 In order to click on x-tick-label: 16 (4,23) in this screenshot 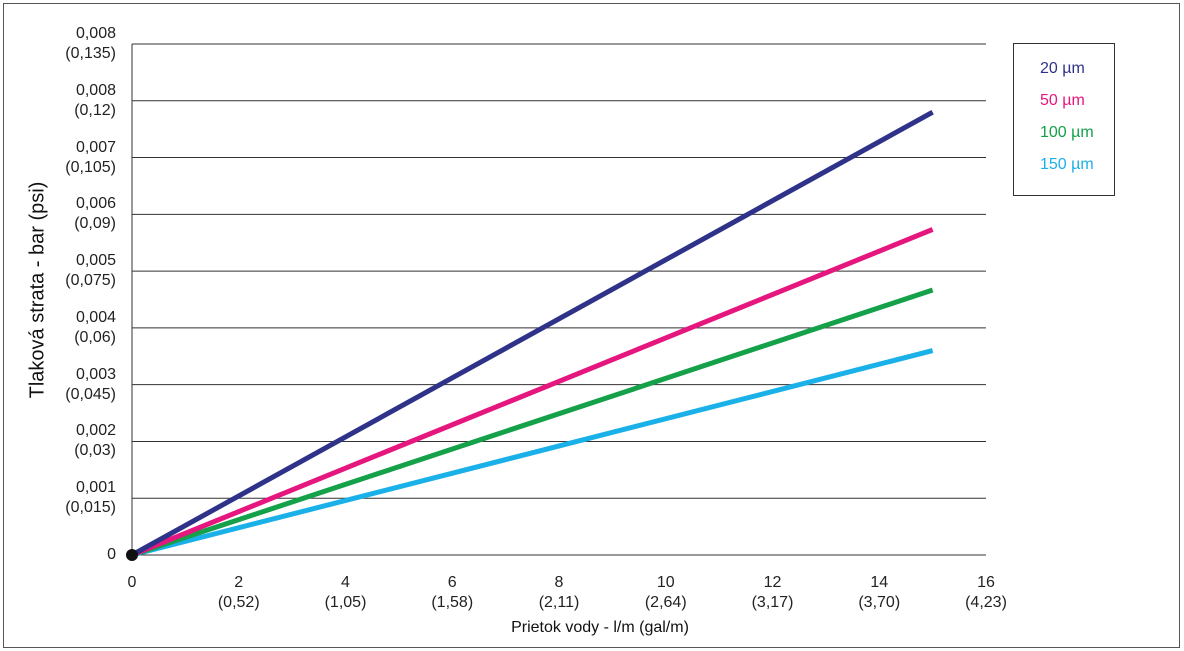, I will do `click(986, 592)`.